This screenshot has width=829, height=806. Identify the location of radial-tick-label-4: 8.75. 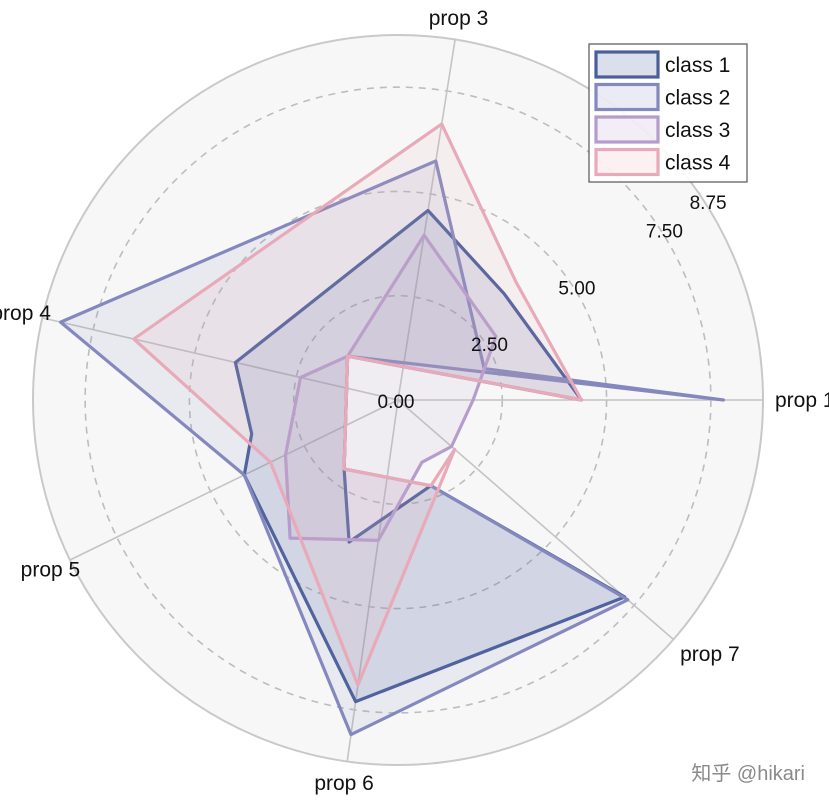
(708, 203).